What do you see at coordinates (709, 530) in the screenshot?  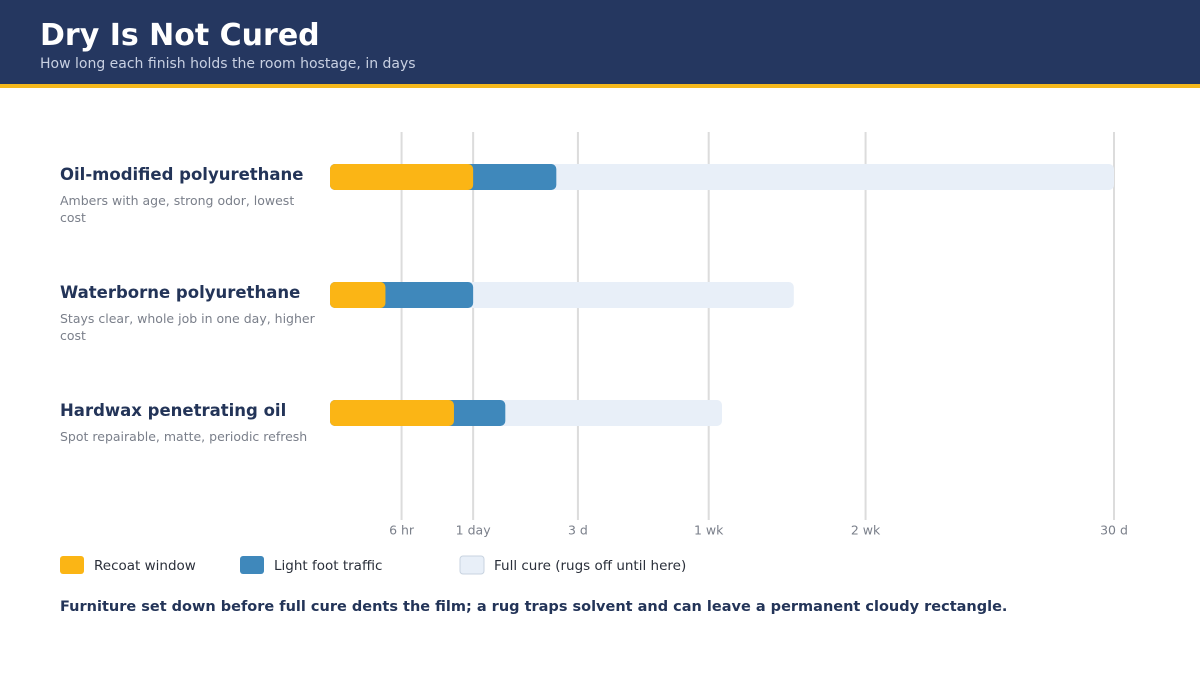 I see `x-tick-label: 1 wk` at bounding box center [709, 530].